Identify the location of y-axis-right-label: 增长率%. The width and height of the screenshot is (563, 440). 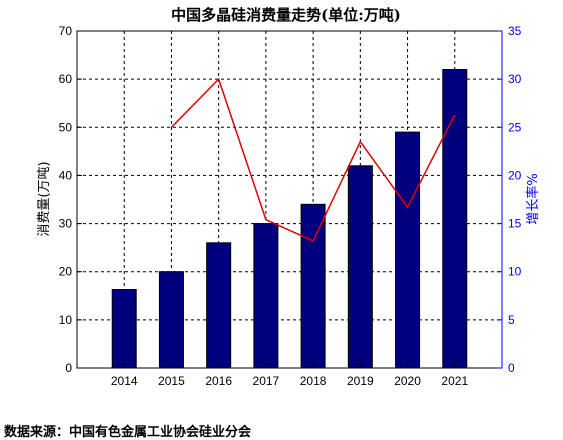
(533, 198).